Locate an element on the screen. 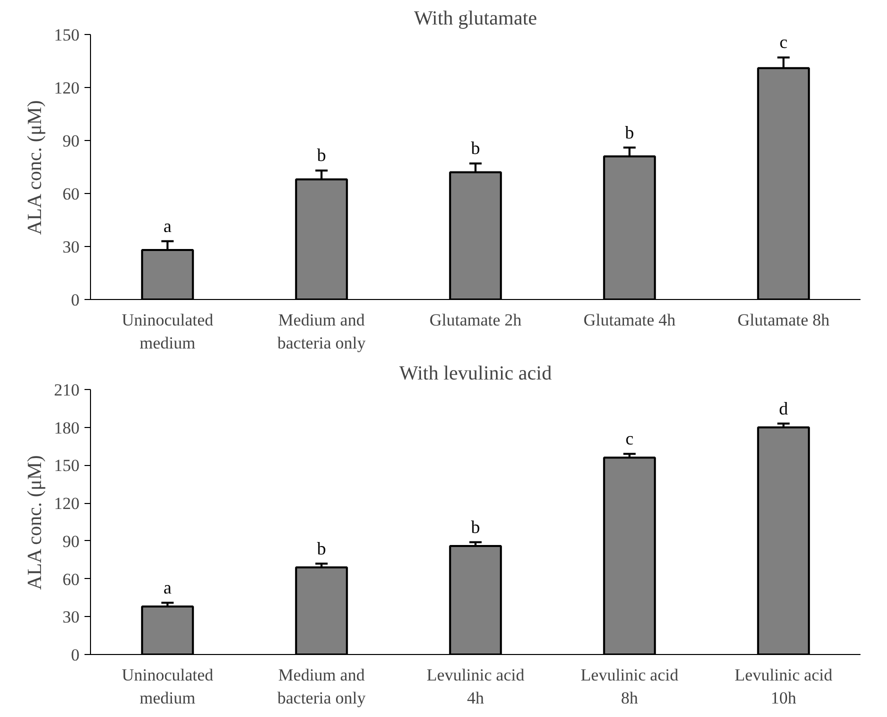 The width and height of the screenshot is (887, 717). annotation: d is located at coordinates (783, 408).